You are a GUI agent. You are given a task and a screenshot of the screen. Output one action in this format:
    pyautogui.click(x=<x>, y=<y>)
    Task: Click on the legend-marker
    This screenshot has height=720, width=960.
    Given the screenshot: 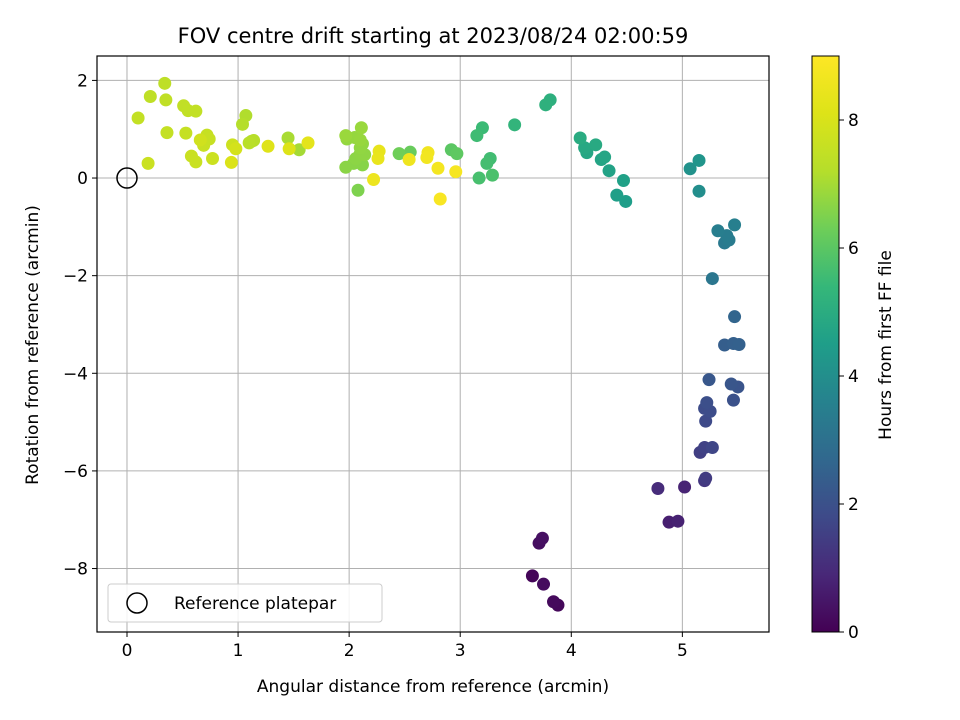 What is the action you would take?
    pyautogui.click(x=137, y=603)
    